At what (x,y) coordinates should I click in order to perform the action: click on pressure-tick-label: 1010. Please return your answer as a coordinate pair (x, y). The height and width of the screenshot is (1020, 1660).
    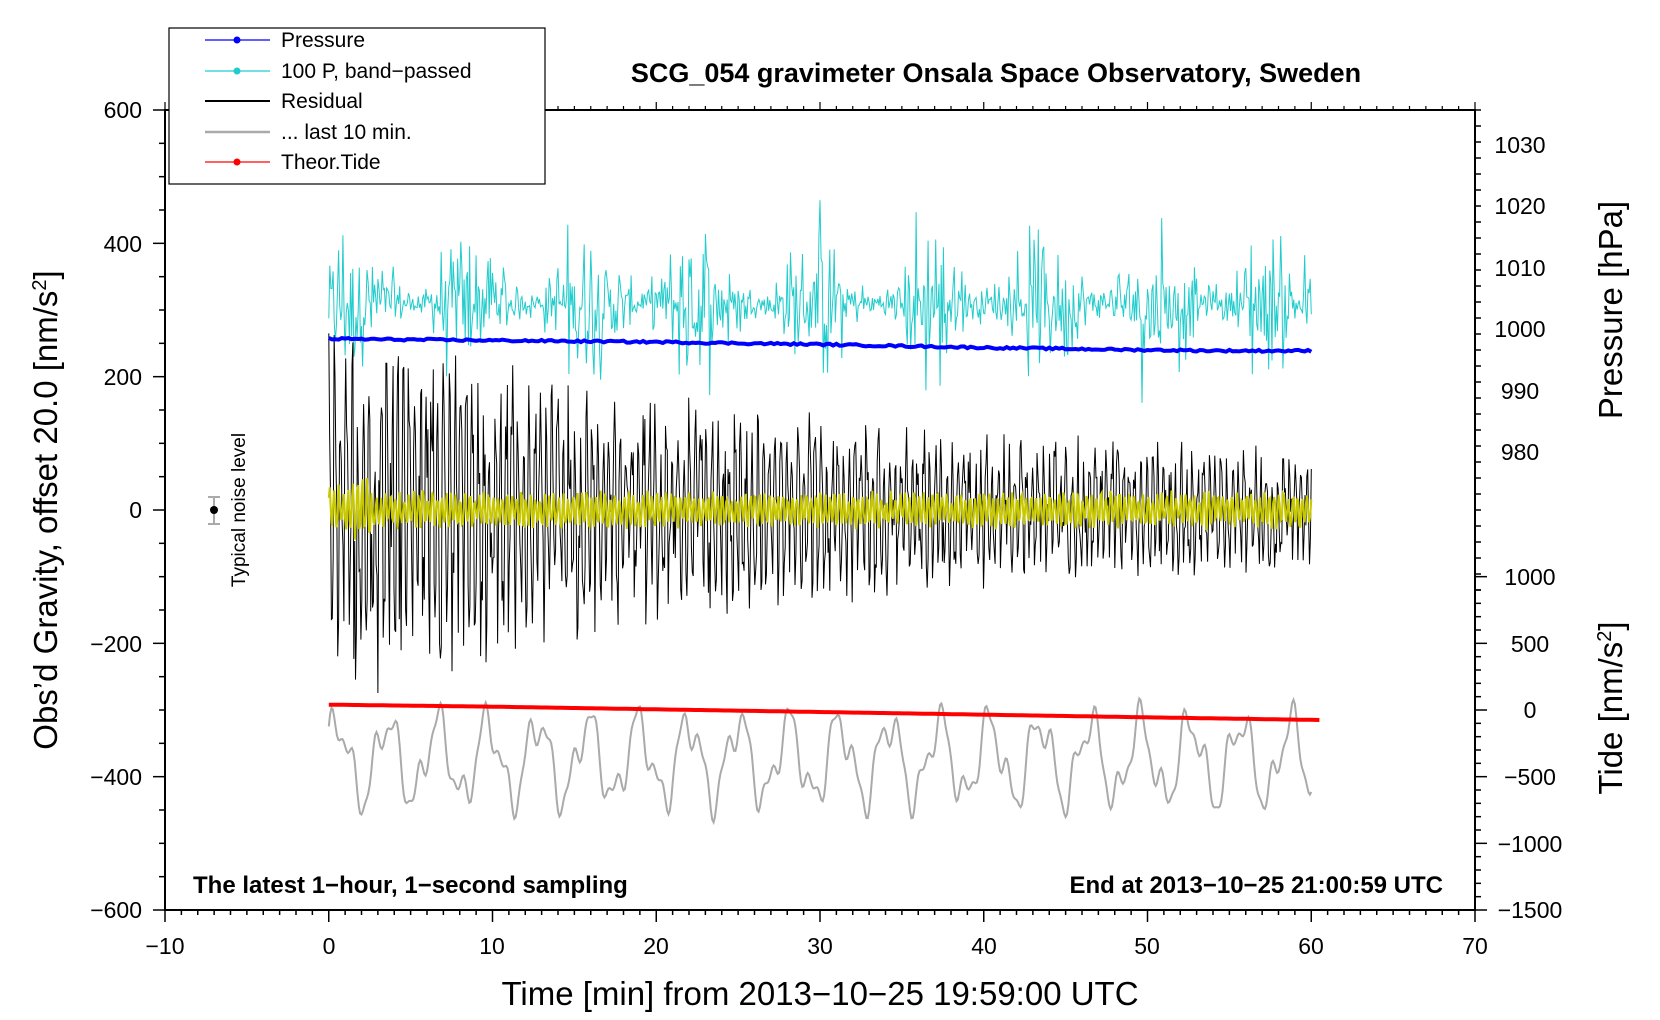
    Looking at the image, I should click on (1519, 268).